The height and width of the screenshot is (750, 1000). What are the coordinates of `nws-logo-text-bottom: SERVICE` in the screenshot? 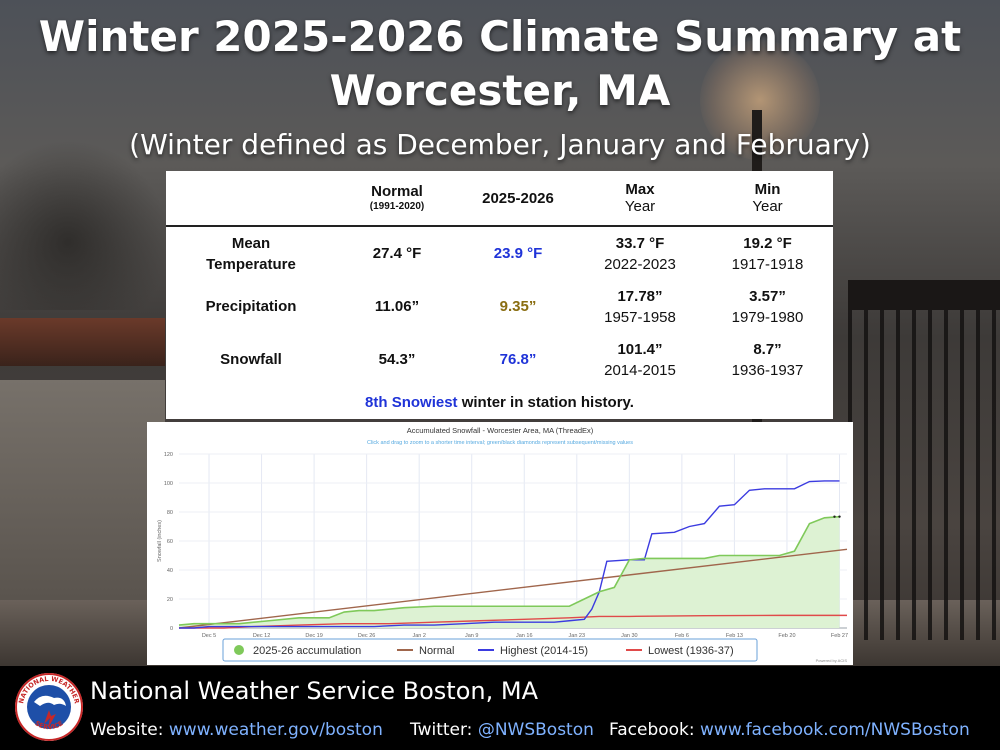 It's located at (48, 725).